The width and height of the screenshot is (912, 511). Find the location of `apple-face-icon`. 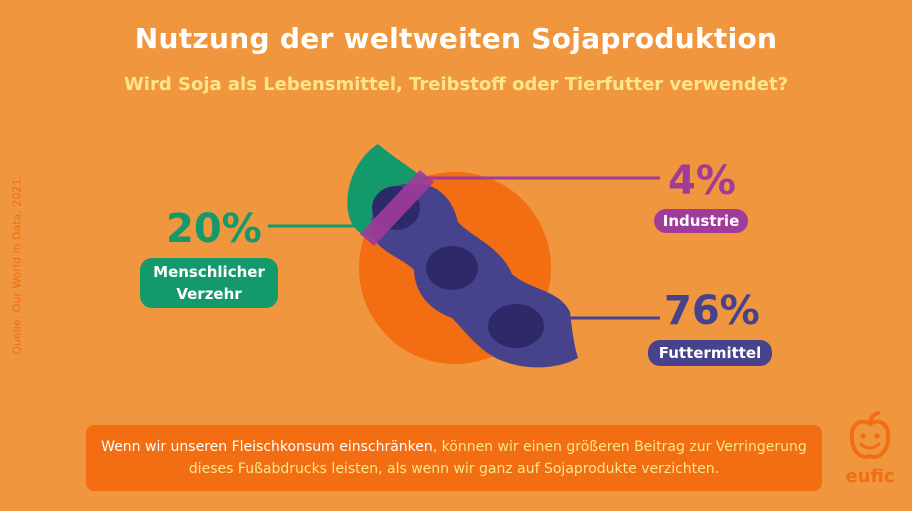

apple-face-icon is located at coordinates (870, 435).